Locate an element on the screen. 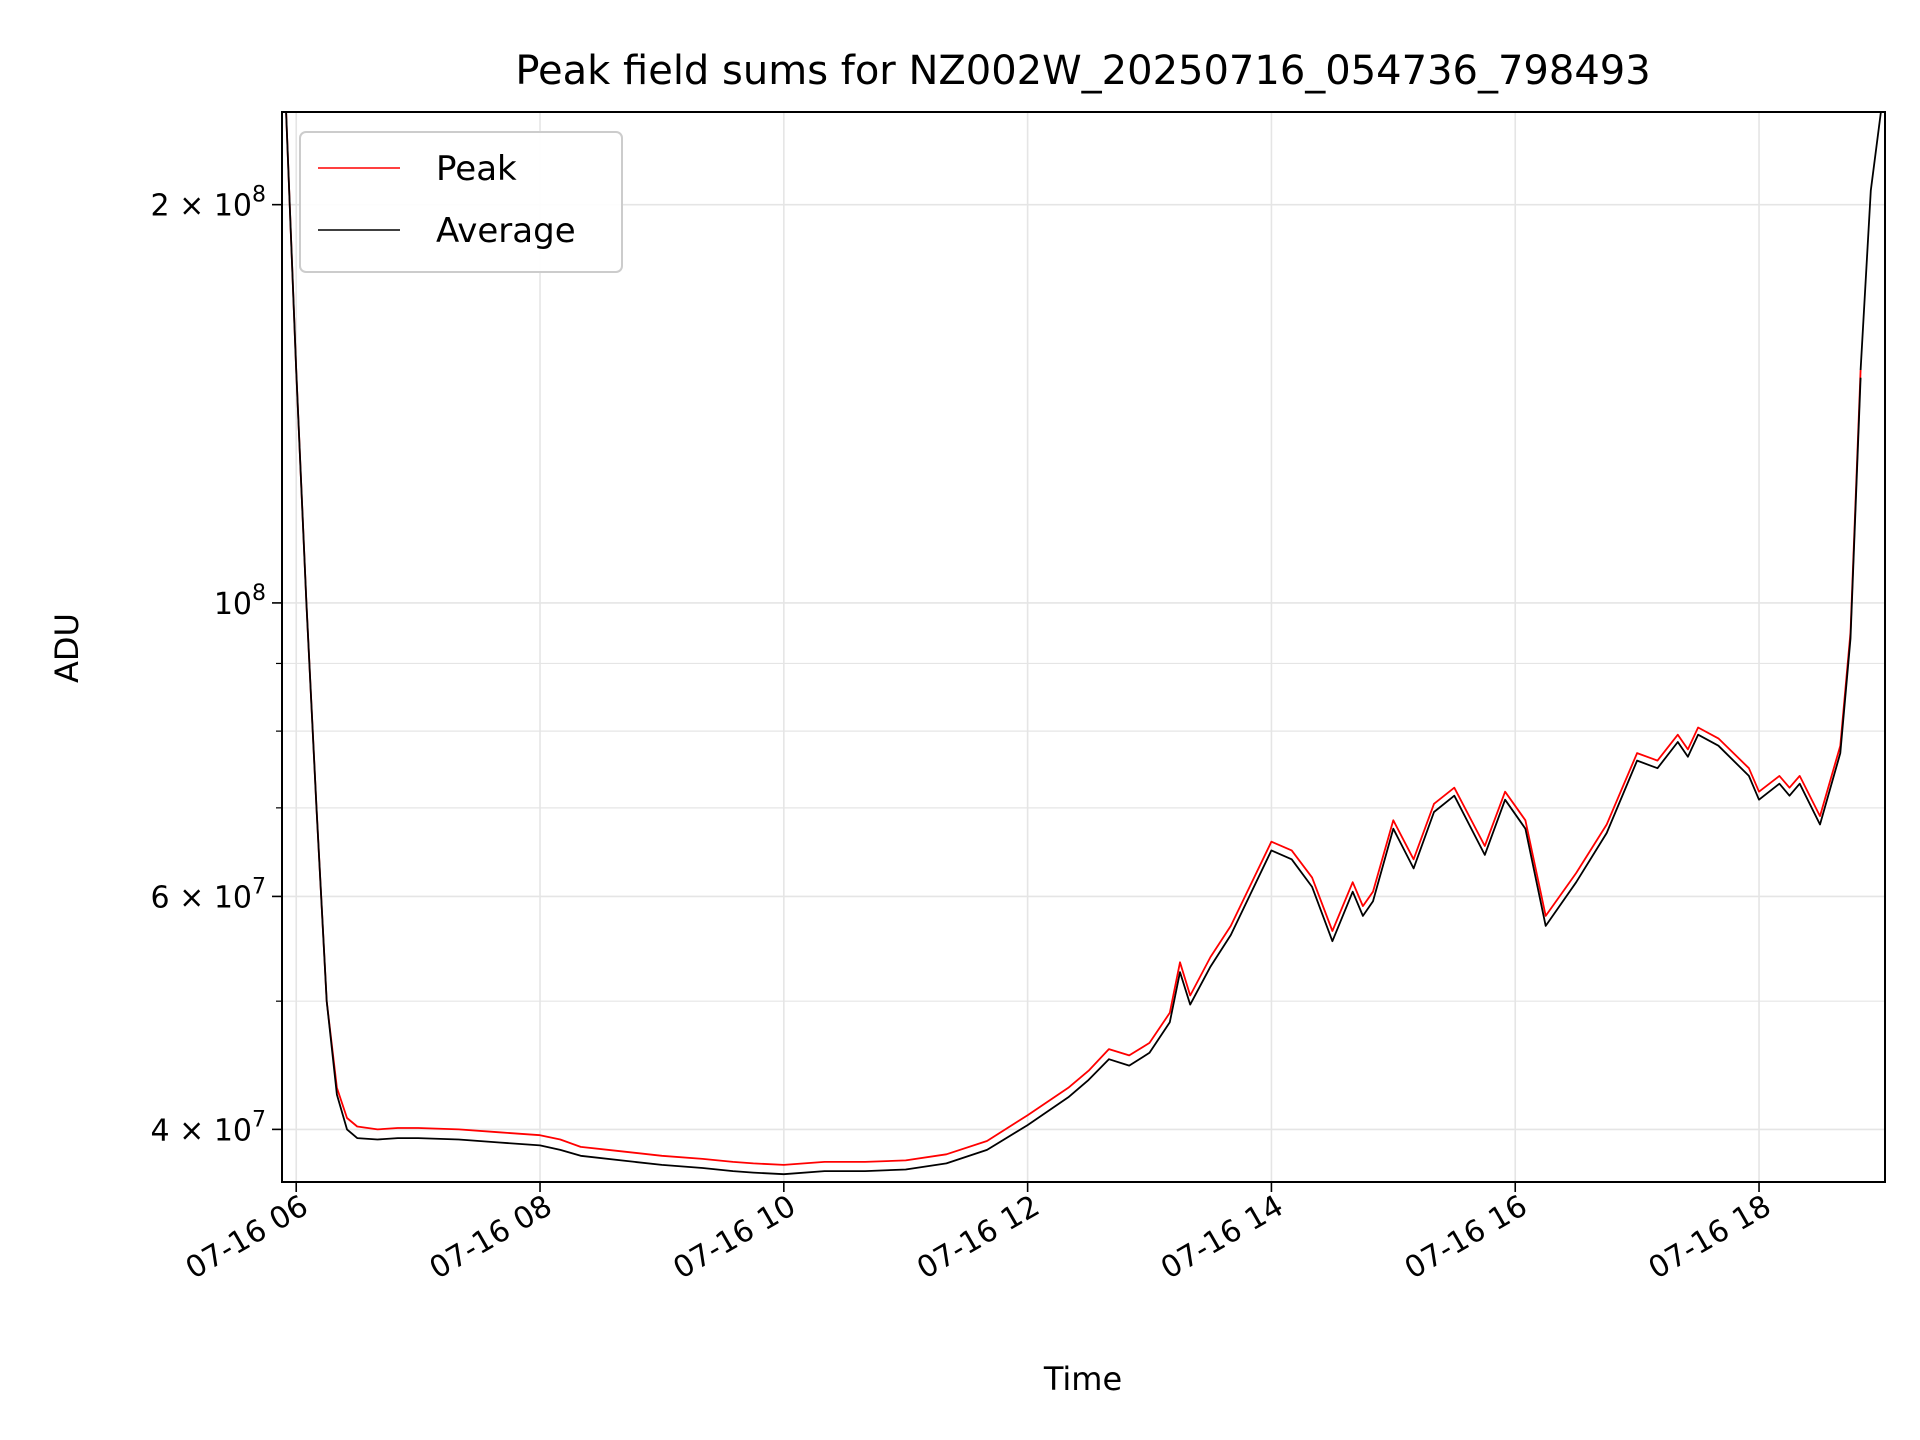 The width and height of the screenshot is (1920, 1440). y-tick-label: 108 is located at coordinates (240, 601).